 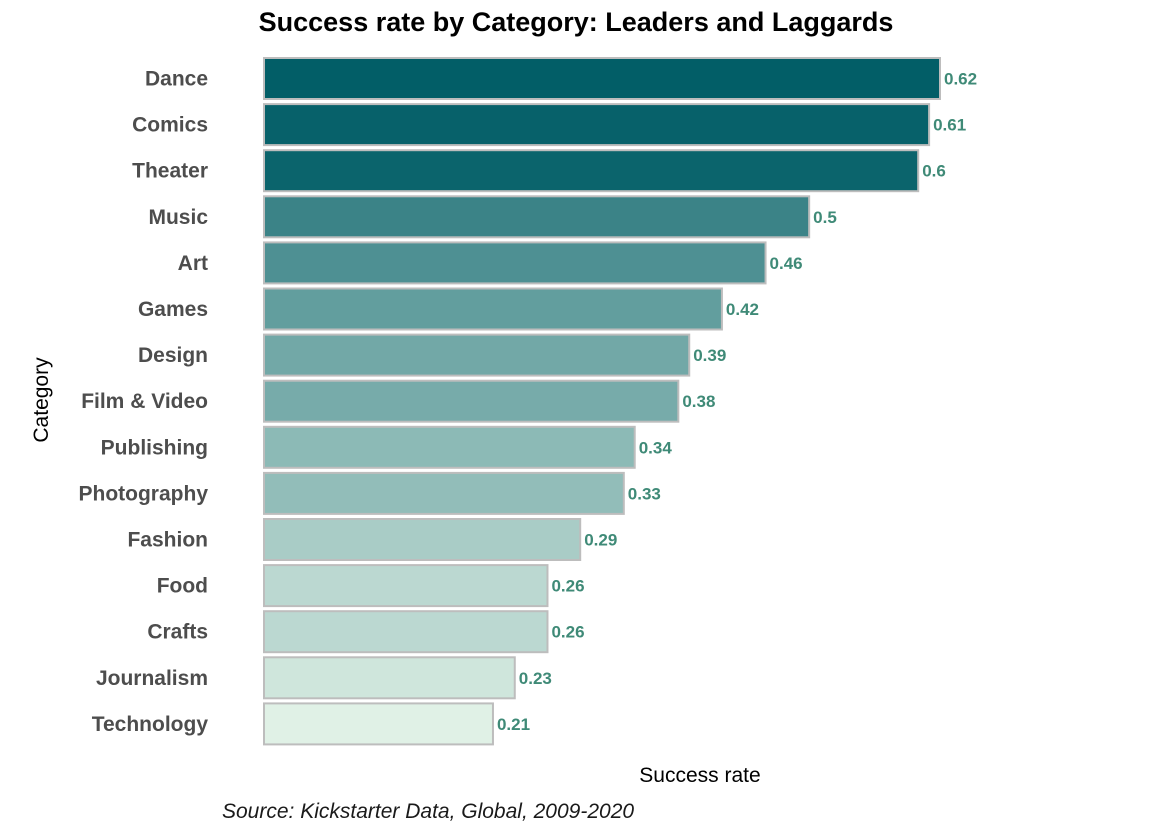 I want to click on bar-art, so click(x=515, y=263).